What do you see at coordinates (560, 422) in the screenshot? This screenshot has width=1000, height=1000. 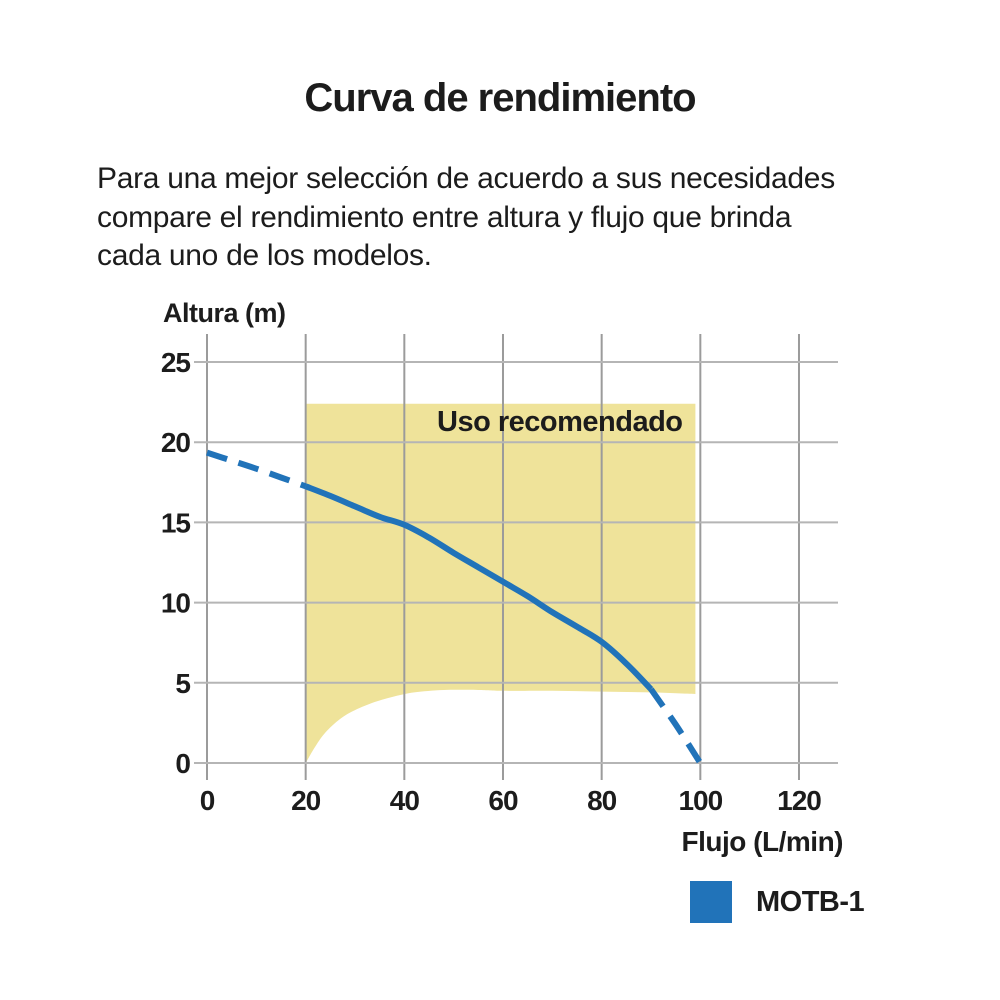 I see `recommended-use-label: Uso recomendado` at bounding box center [560, 422].